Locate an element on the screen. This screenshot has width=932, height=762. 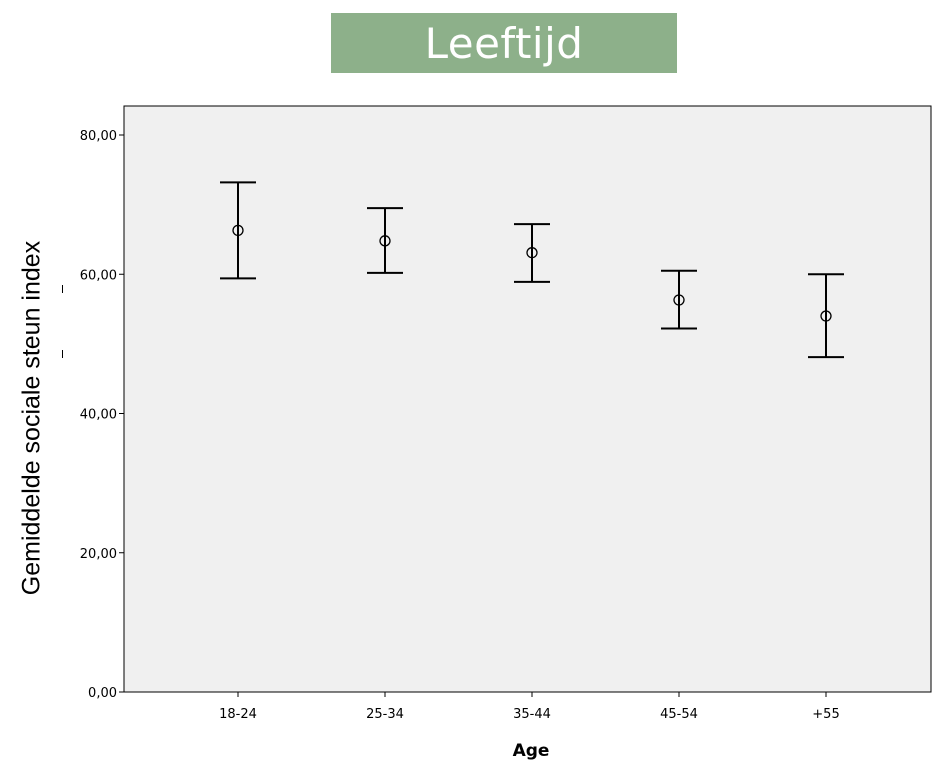
x-tick-label: 45-54 is located at coordinates (679, 714).